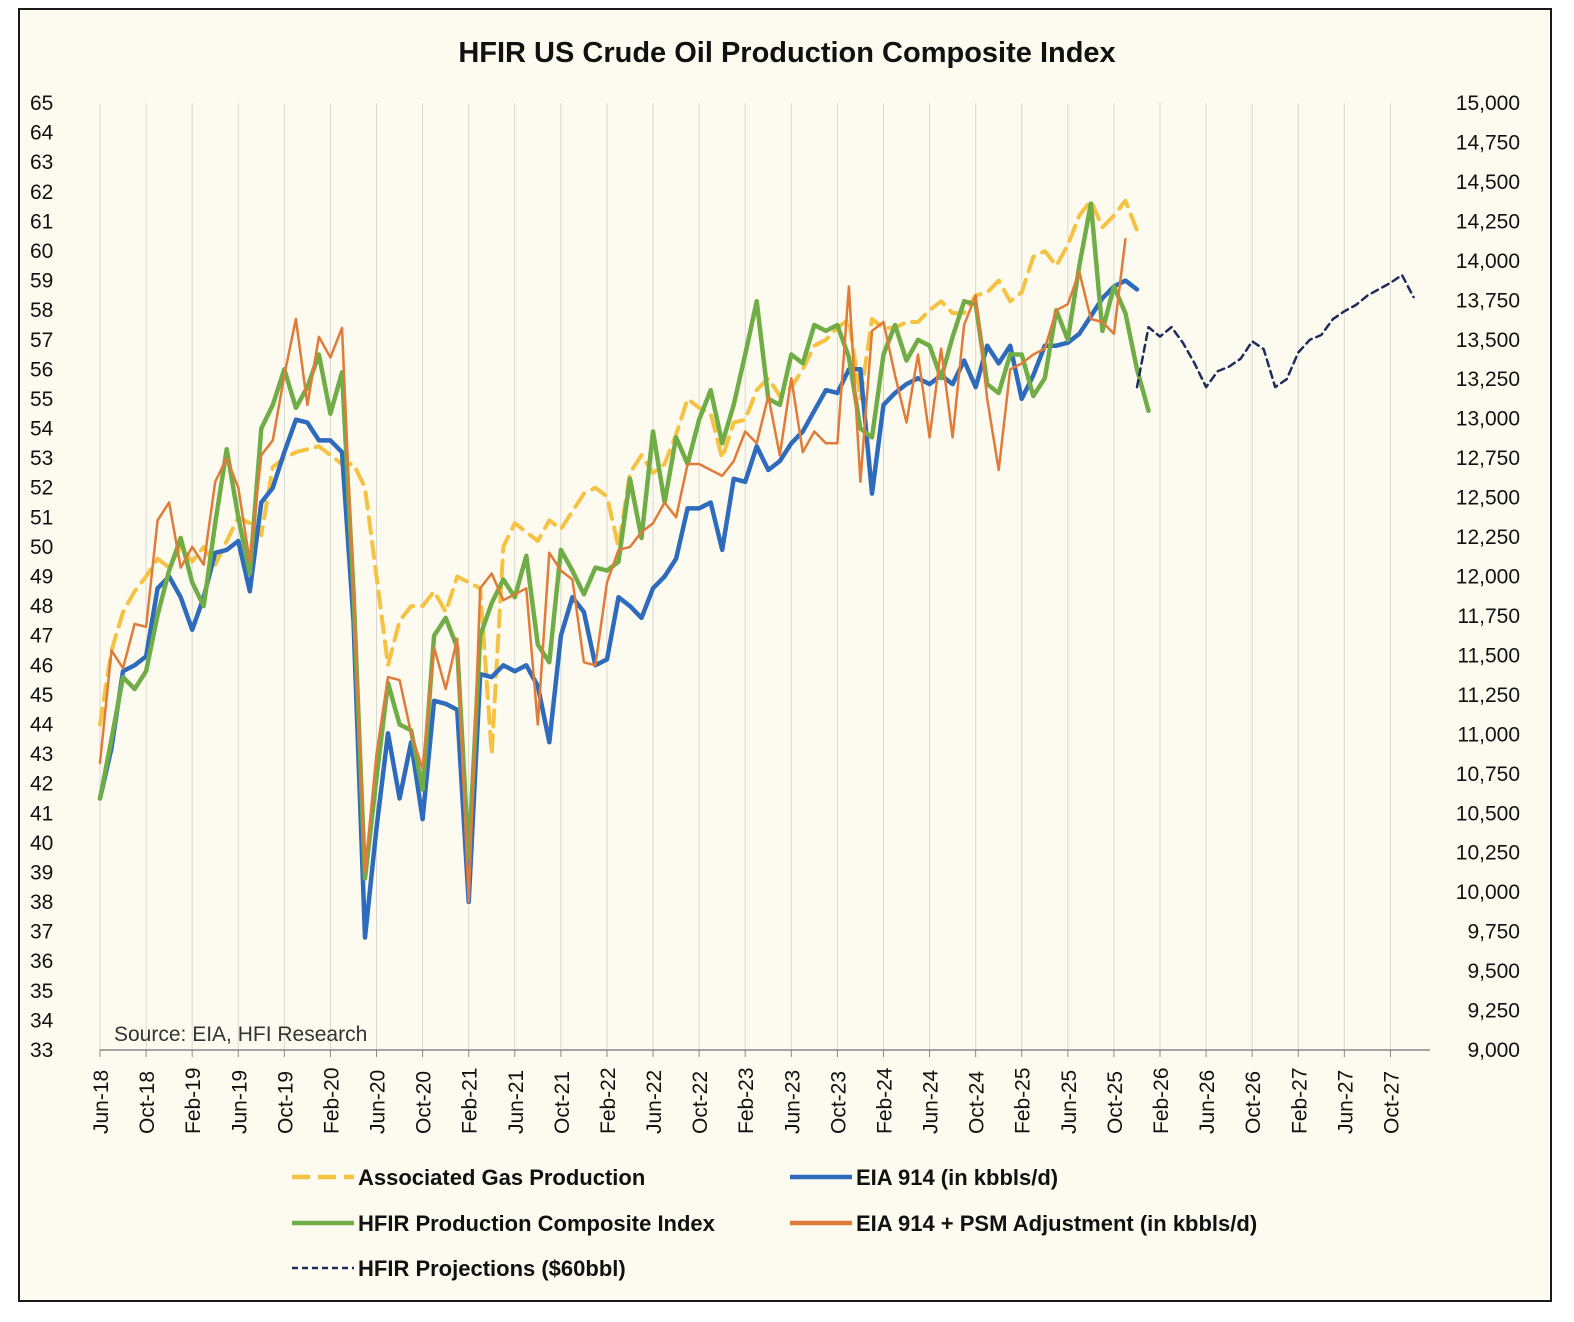 This screenshot has width=1574, height=1322. Describe the element at coordinates (240, 1034) in the screenshot. I see `source-note: Source: EIA, HFI Research` at that location.